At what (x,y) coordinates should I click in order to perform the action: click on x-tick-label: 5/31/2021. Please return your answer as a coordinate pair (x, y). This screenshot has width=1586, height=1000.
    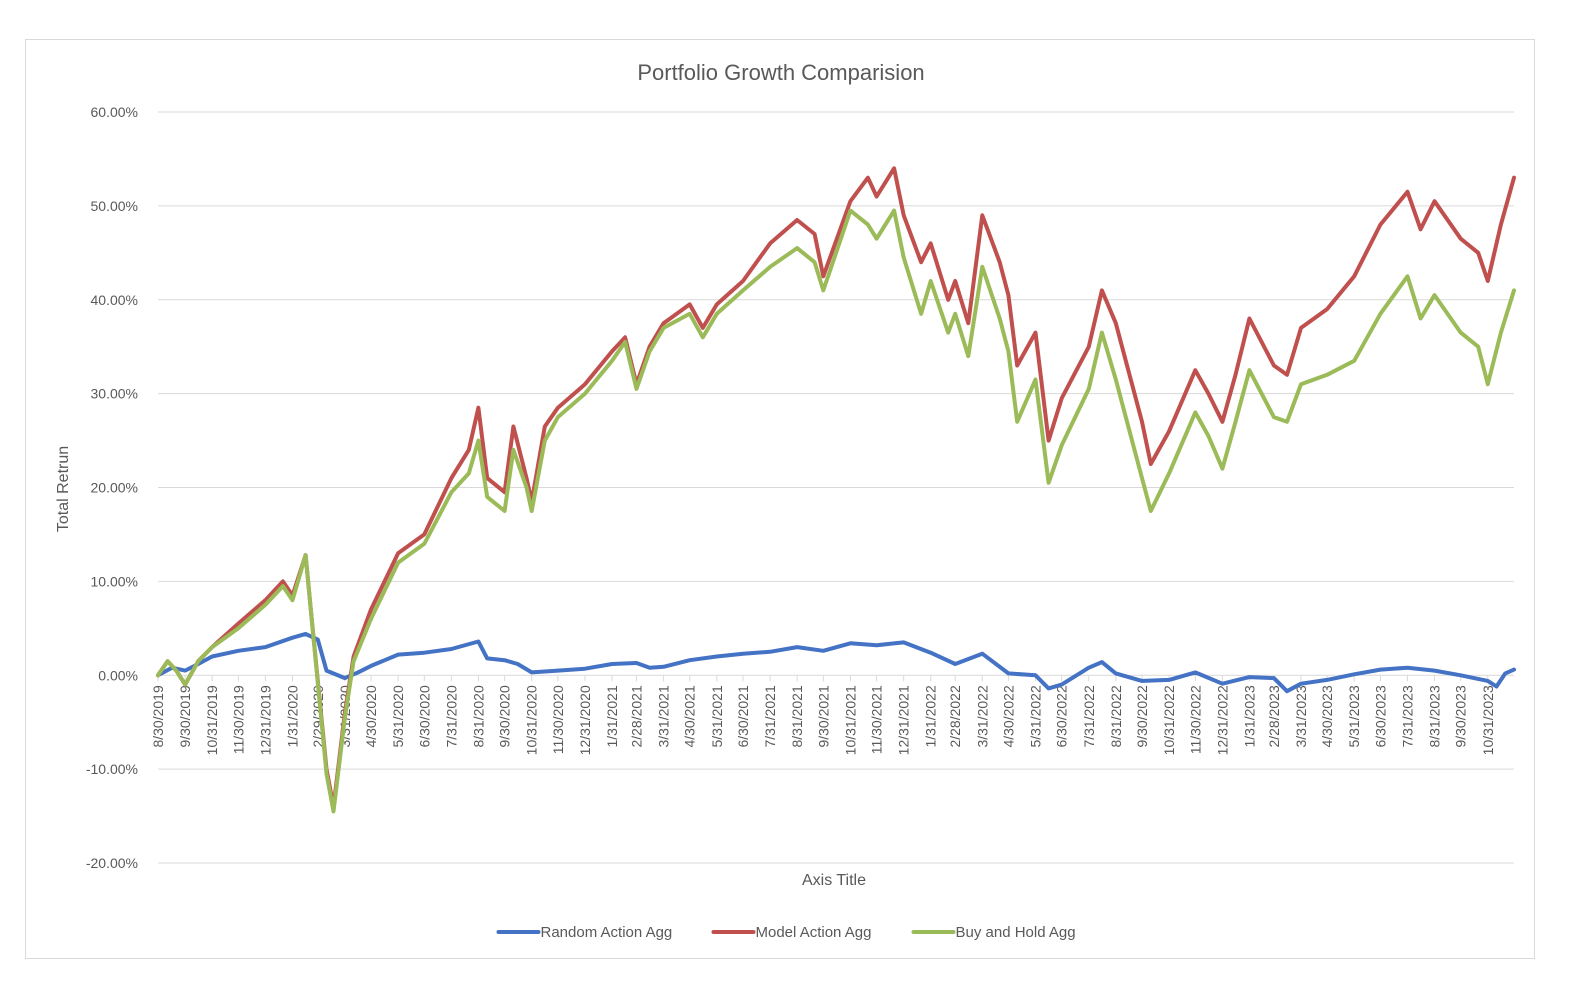
    Looking at the image, I should click on (717, 716).